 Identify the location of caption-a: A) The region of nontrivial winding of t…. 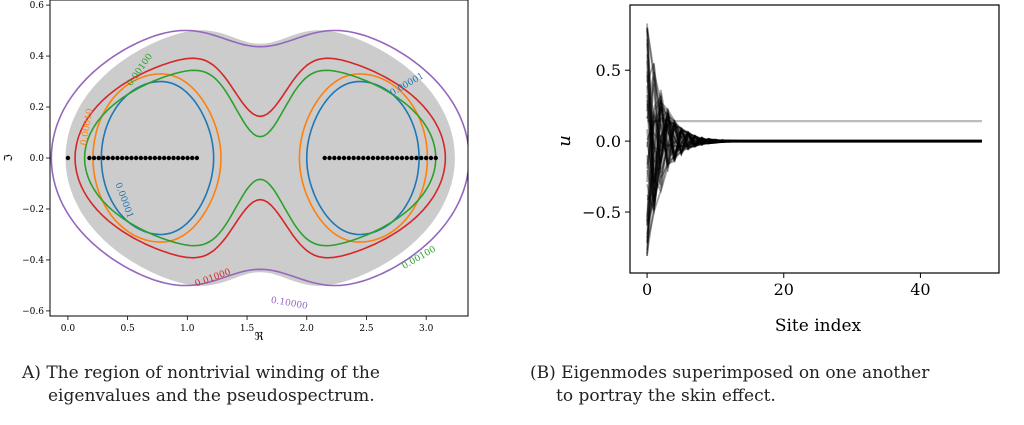
(257, 385).